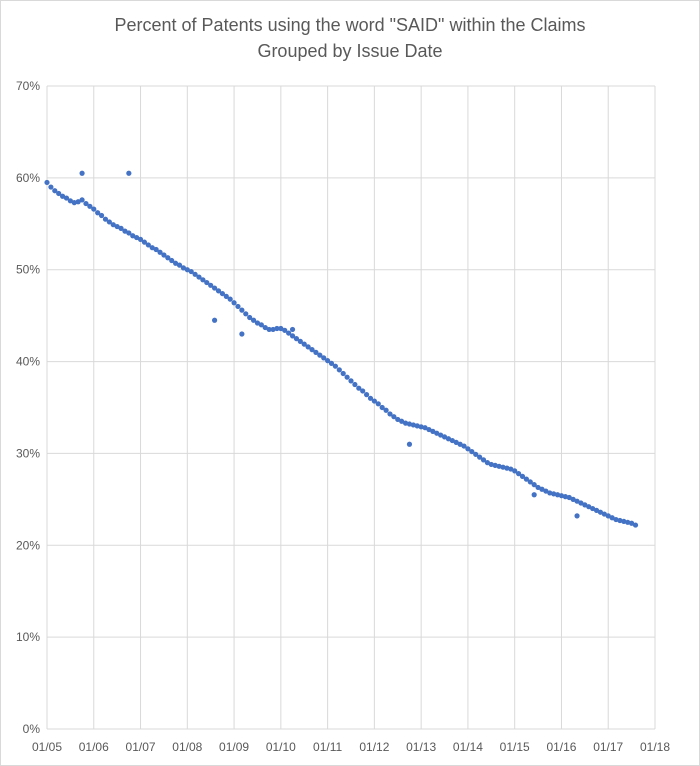 This screenshot has width=700, height=766. I want to click on x-tick-label: 01/05, so click(47, 747).